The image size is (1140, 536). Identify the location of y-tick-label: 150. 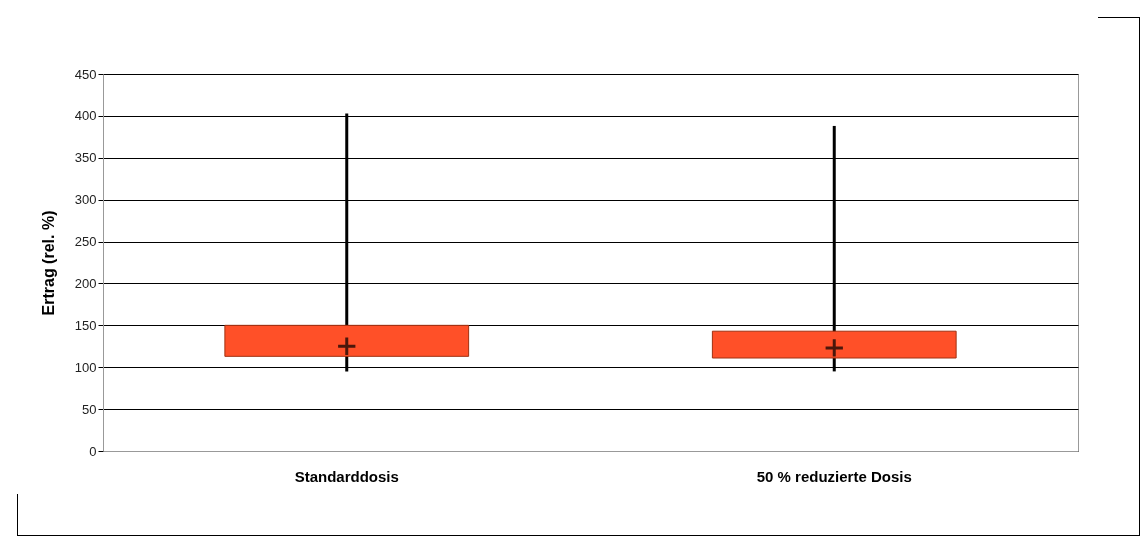
(85, 325).